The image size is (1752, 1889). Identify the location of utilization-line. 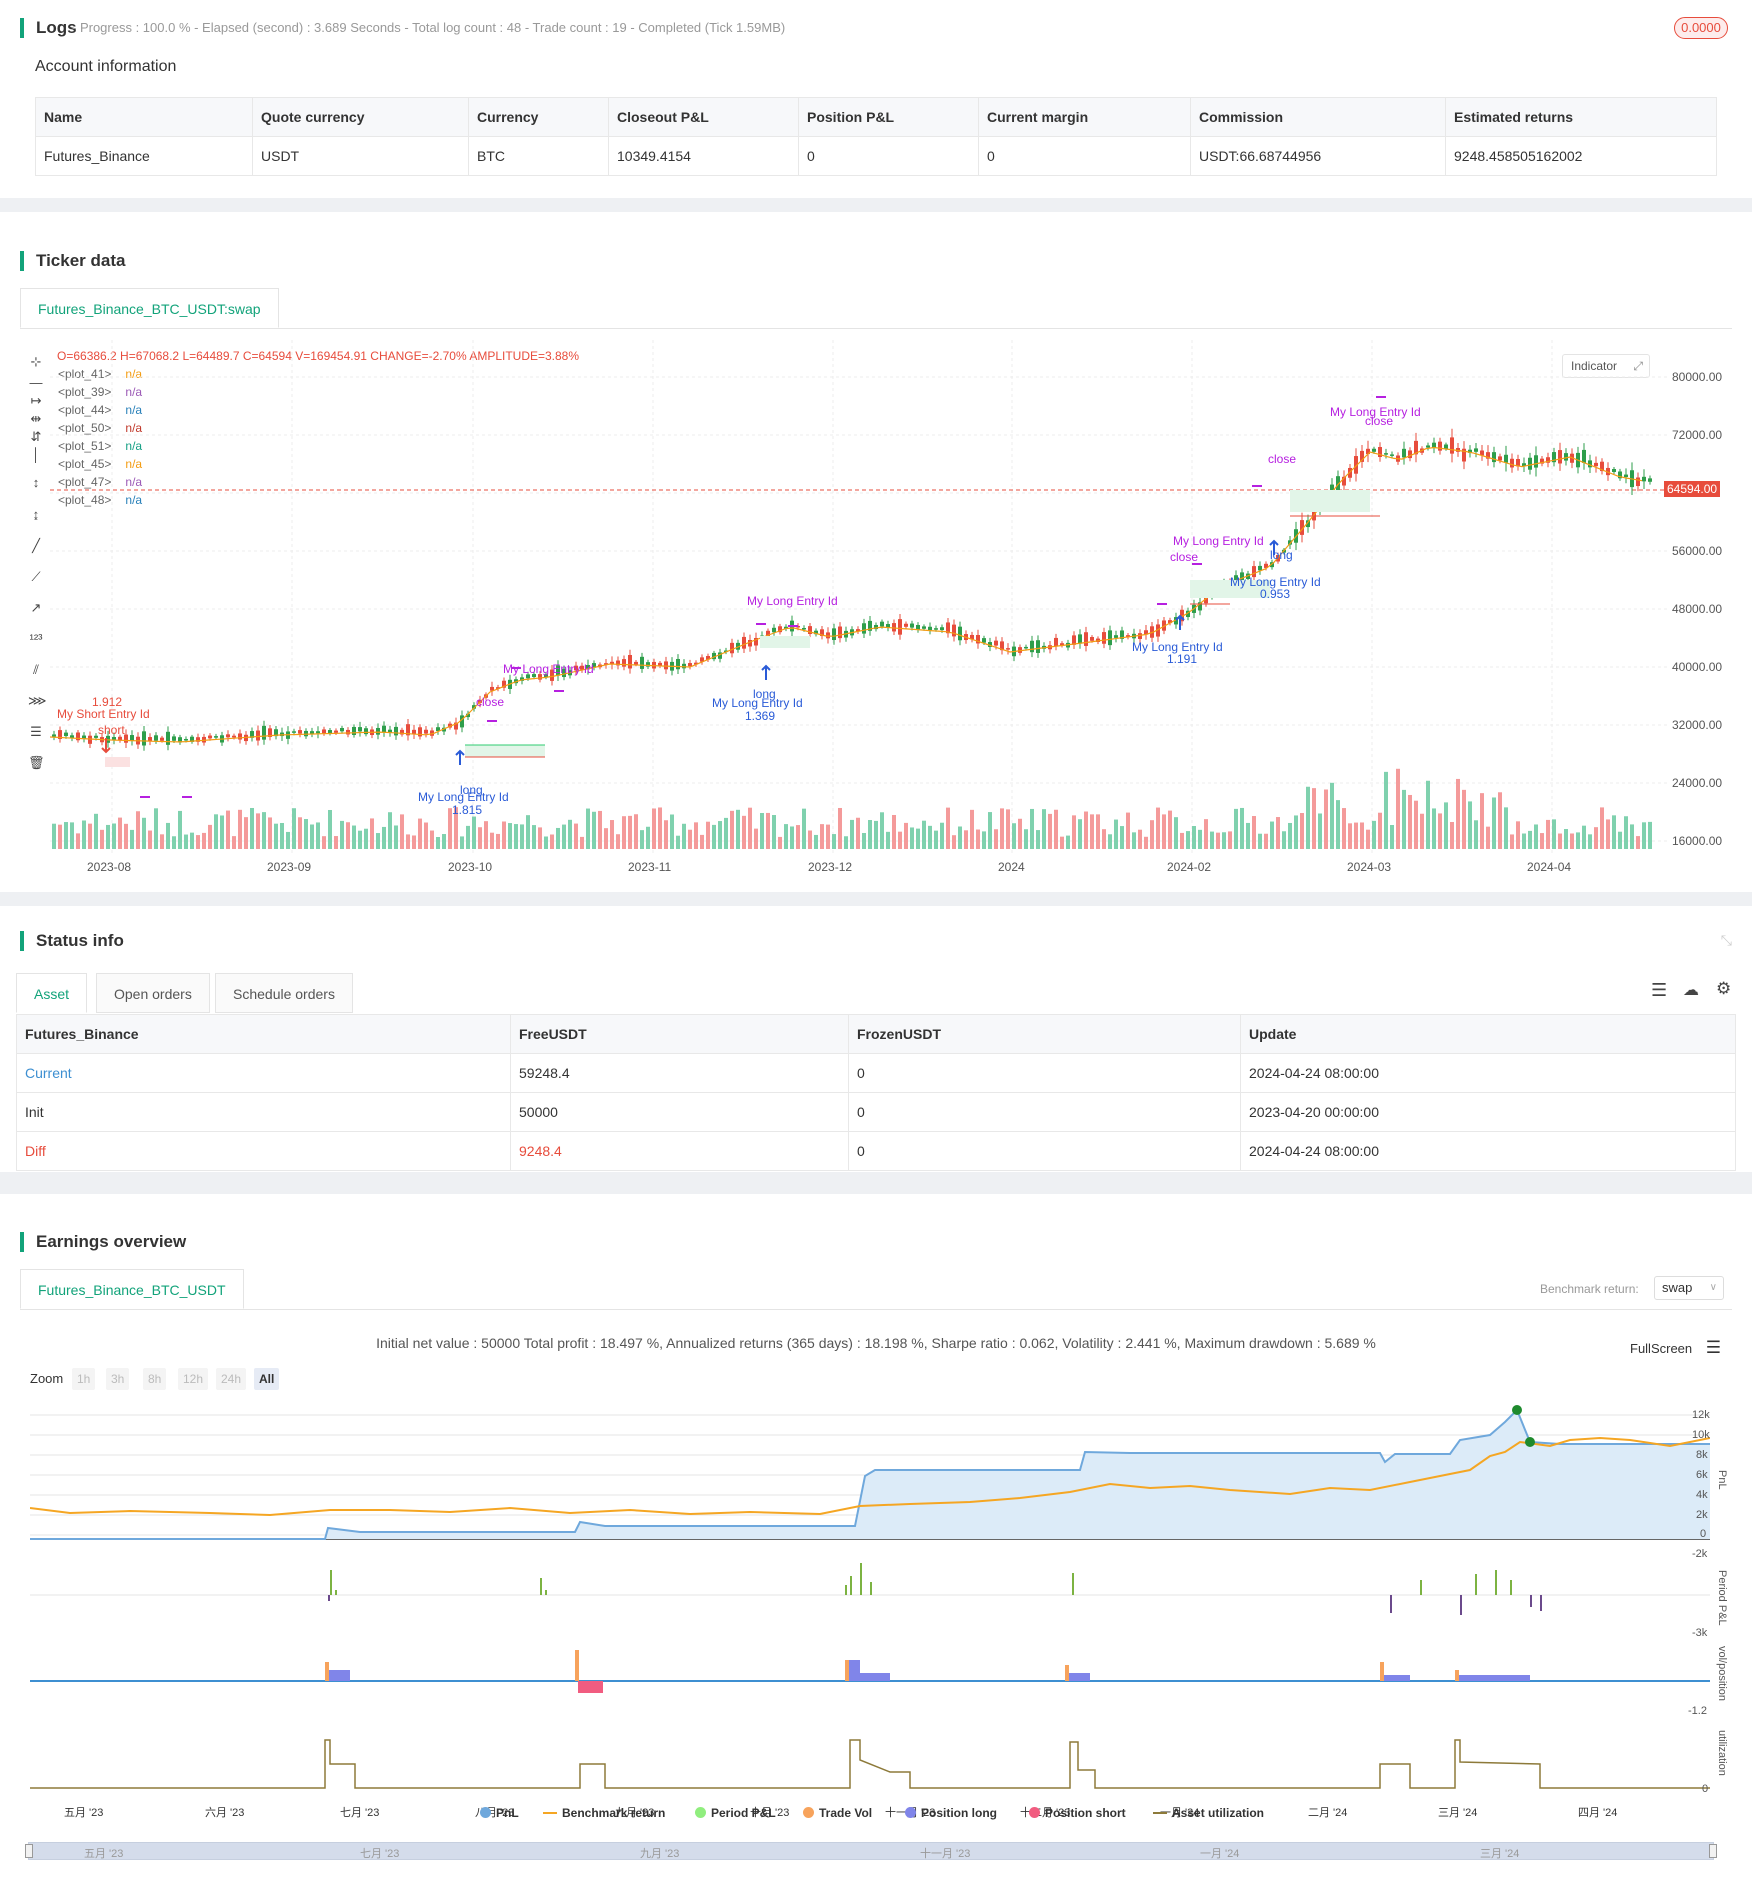
(870, 1764).